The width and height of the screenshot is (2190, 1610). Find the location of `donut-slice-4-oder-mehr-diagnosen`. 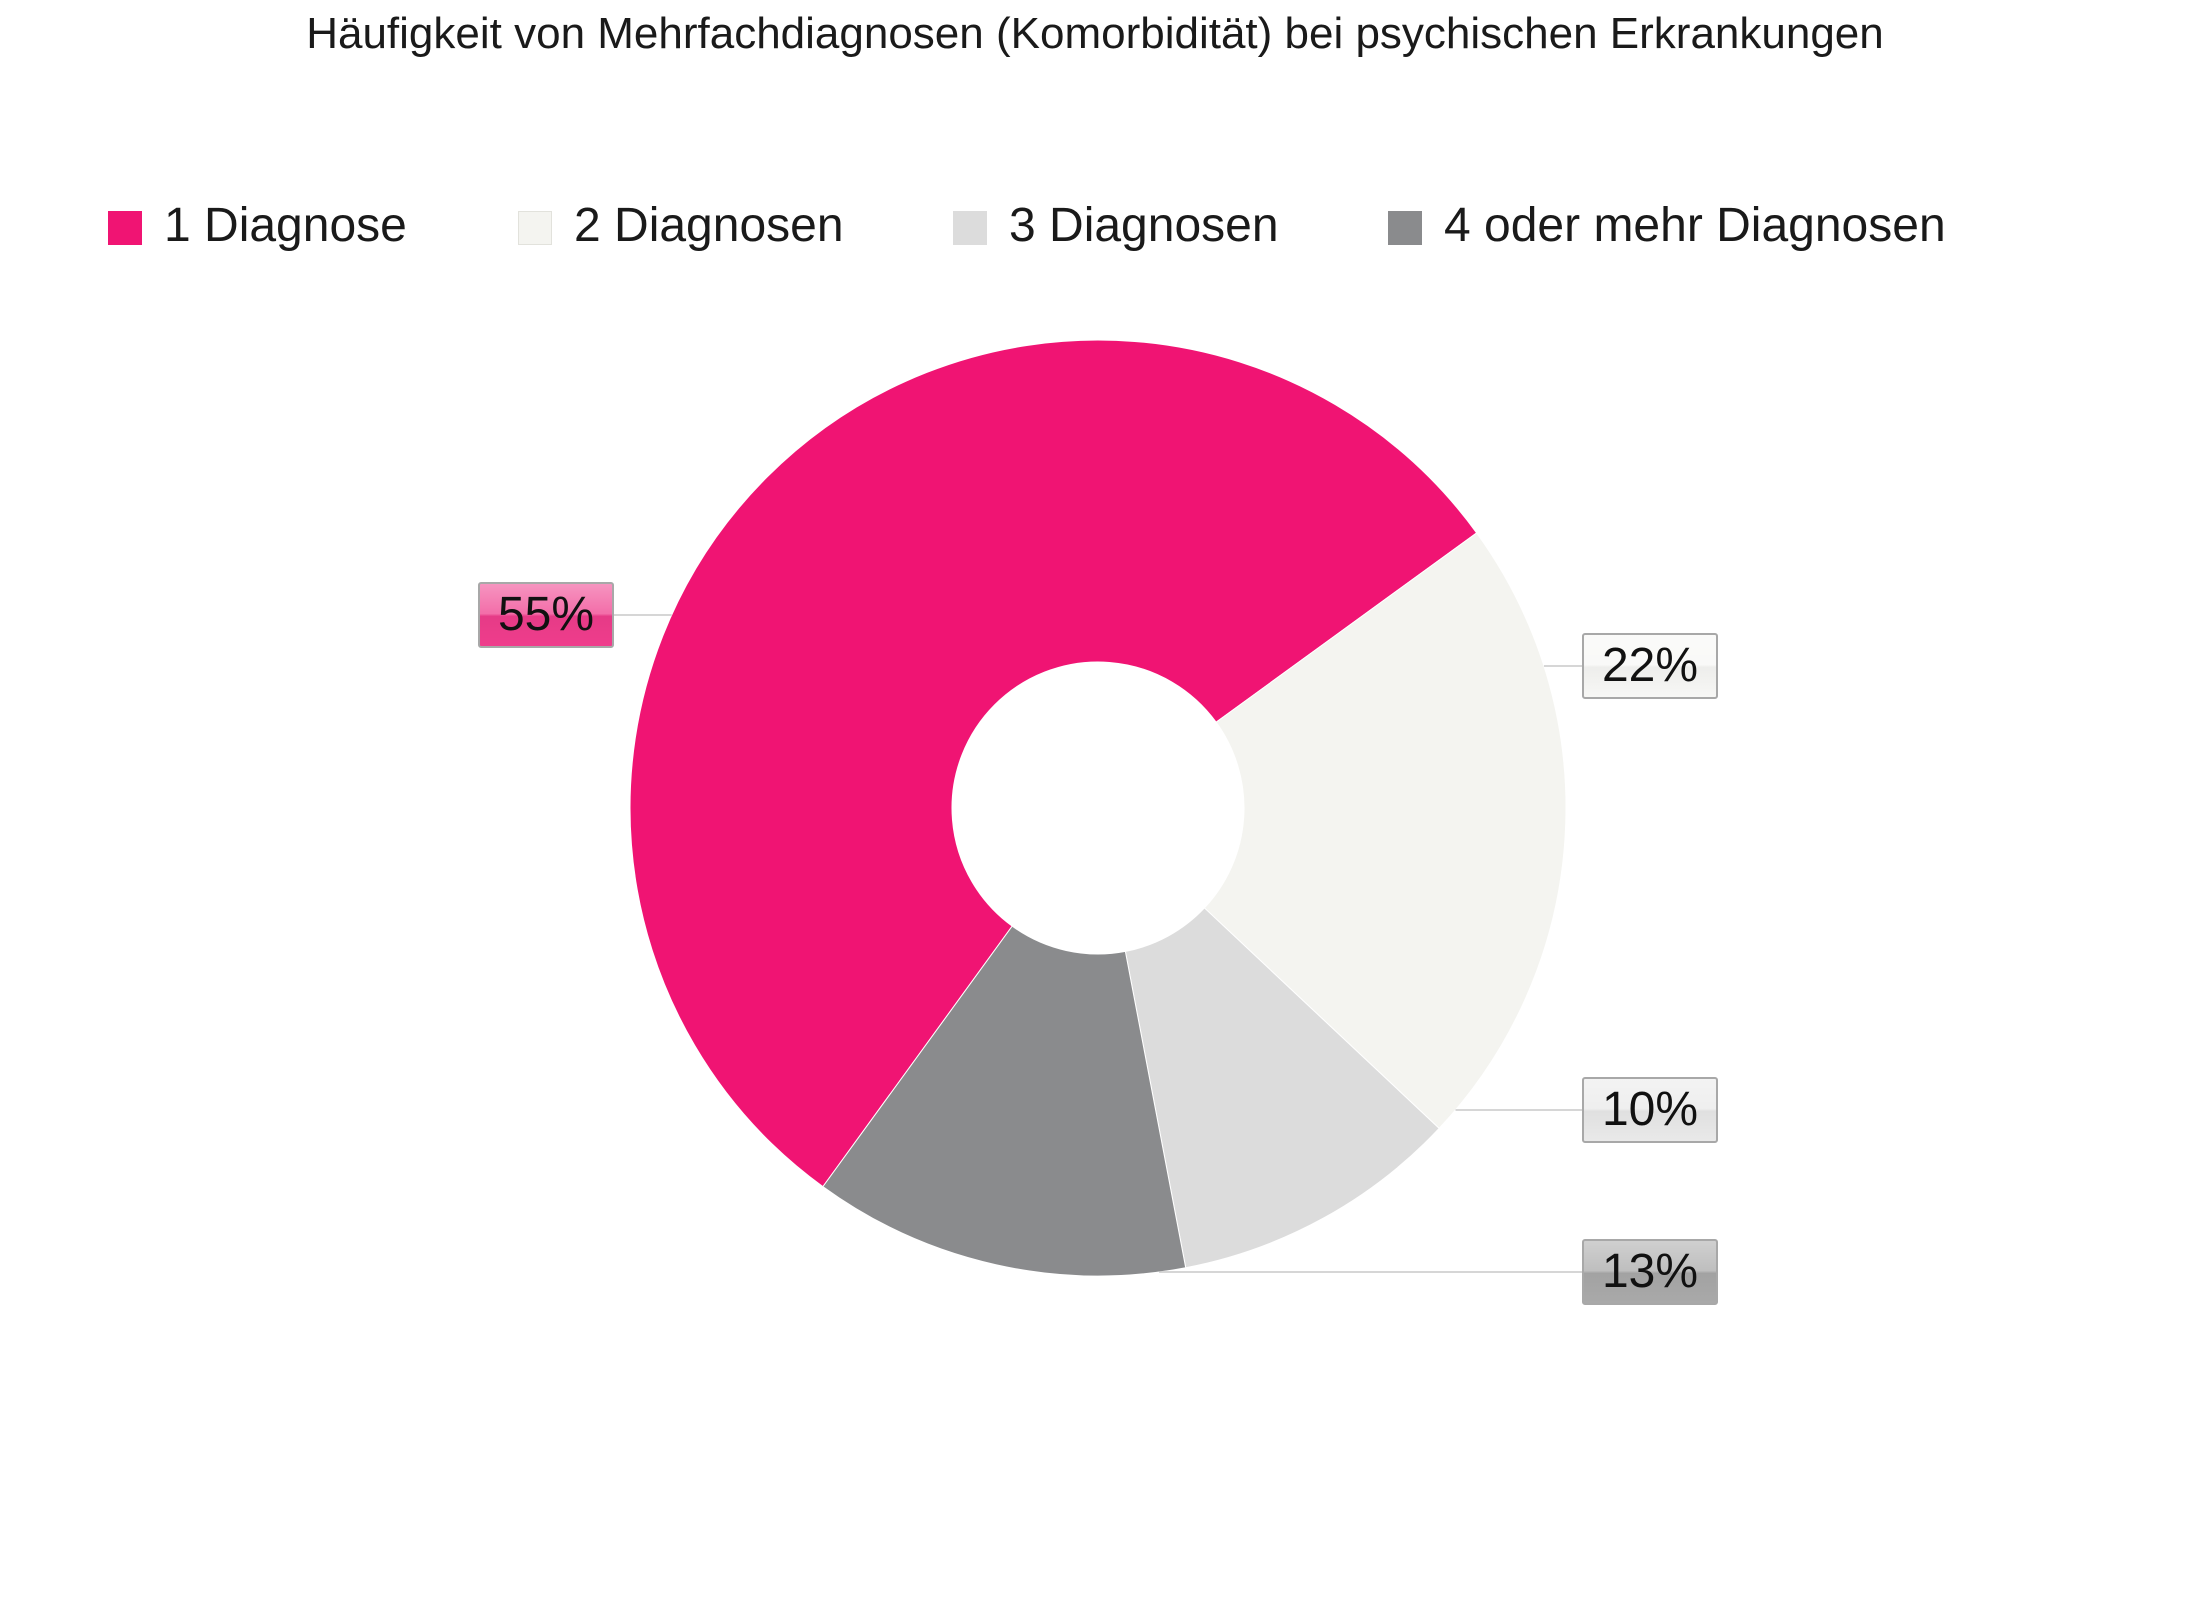

donut-slice-4-oder-mehr-diagnosen is located at coordinates (1004, 1101).